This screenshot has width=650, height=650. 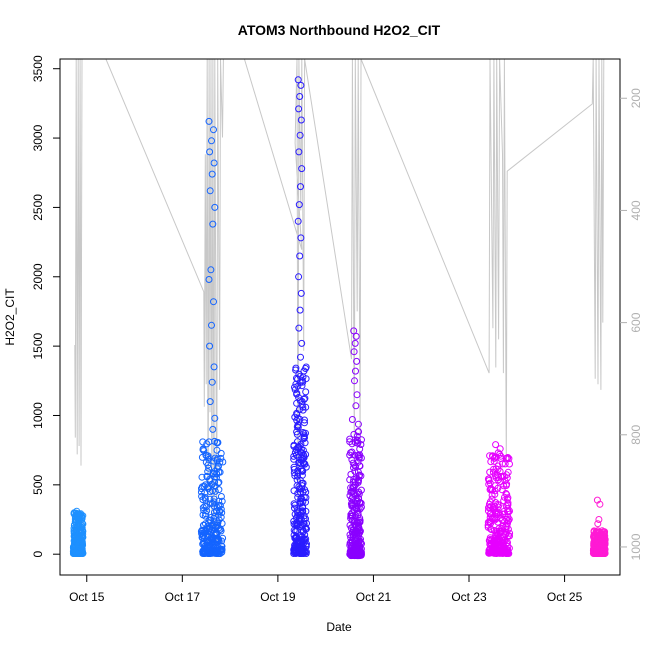 I want to click on y-tick-label: 3500, so click(x=38, y=68).